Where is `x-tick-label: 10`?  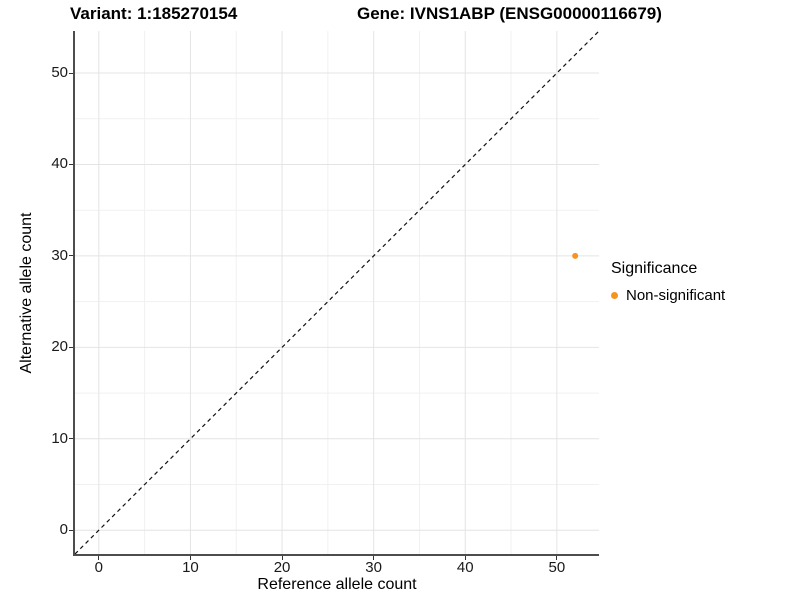 x-tick-label: 10 is located at coordinates (190, 567).